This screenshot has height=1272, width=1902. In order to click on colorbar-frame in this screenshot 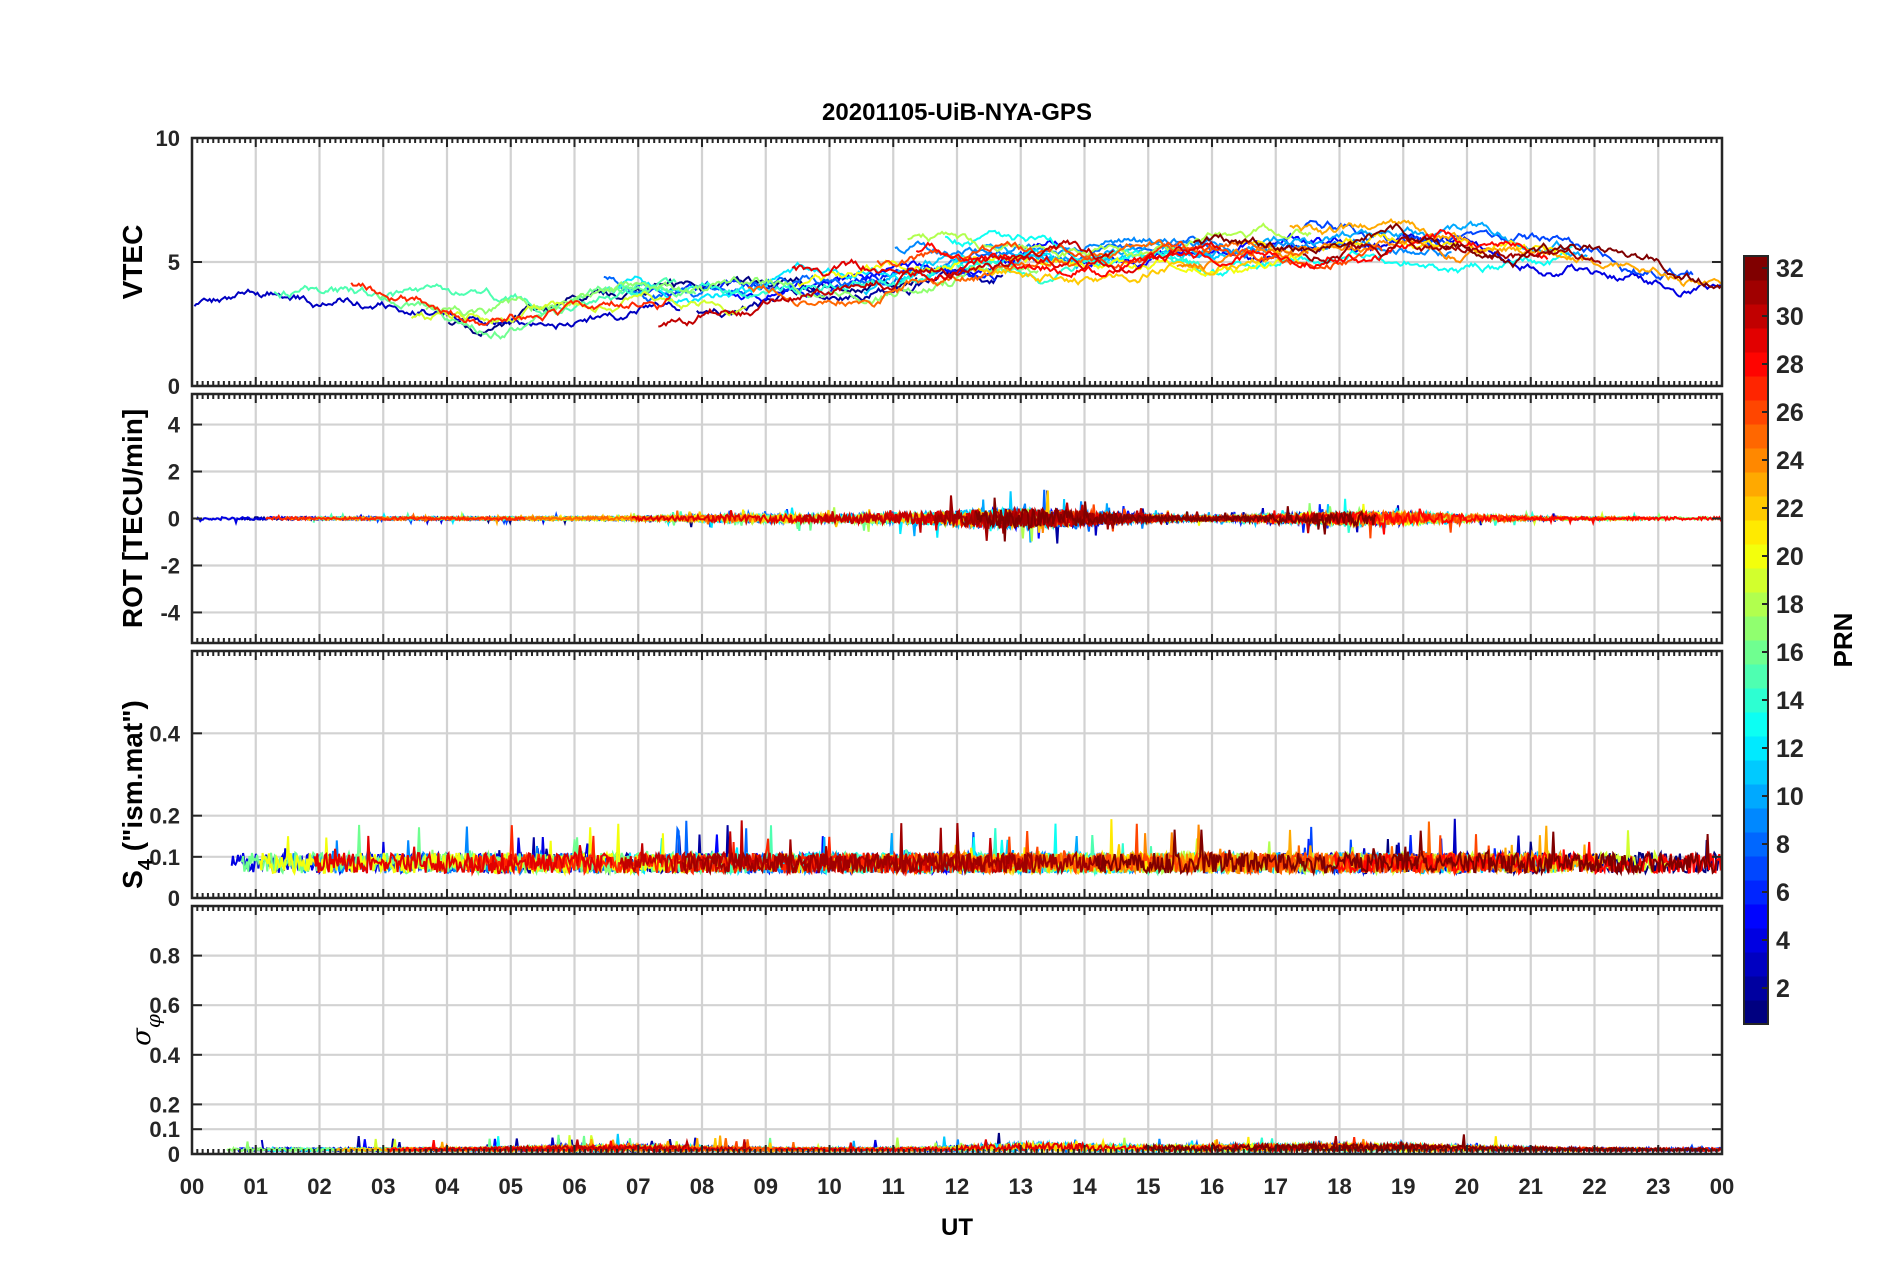, I will do `click(1756, 640)`.